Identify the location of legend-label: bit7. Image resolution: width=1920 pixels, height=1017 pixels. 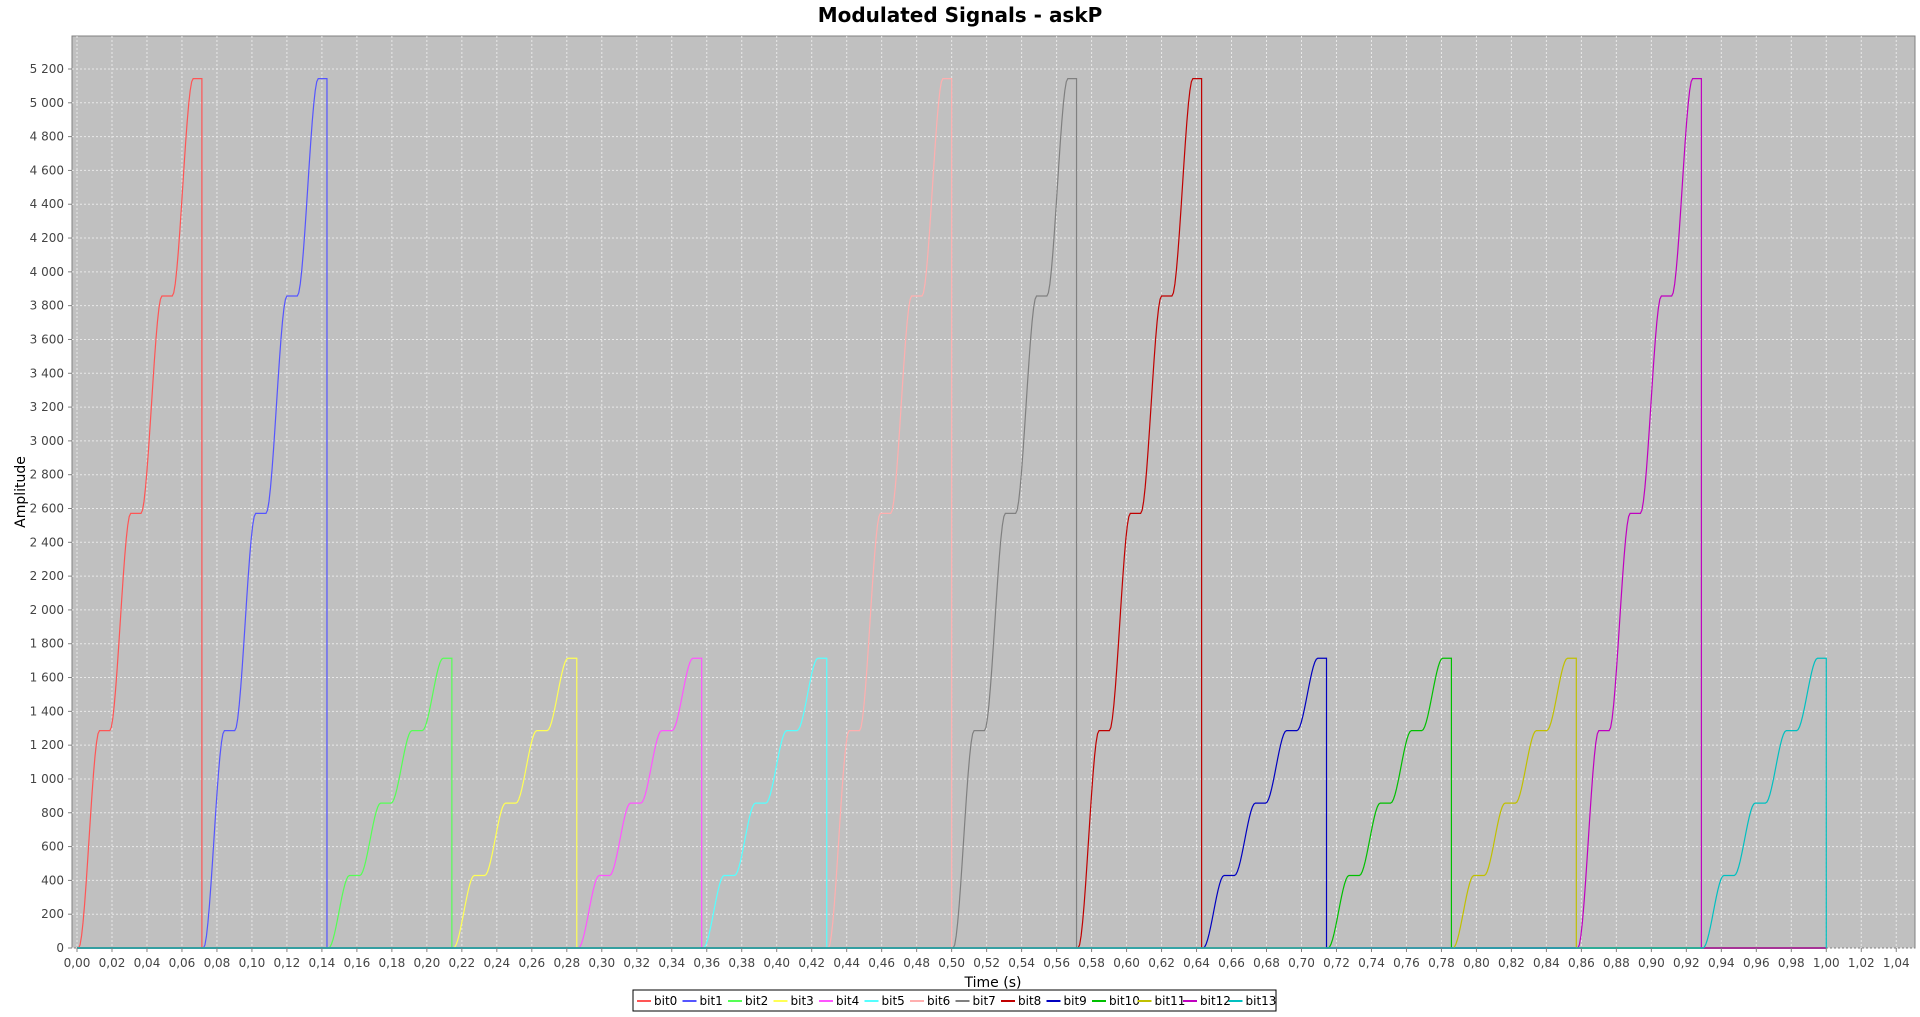
(984, 1001).